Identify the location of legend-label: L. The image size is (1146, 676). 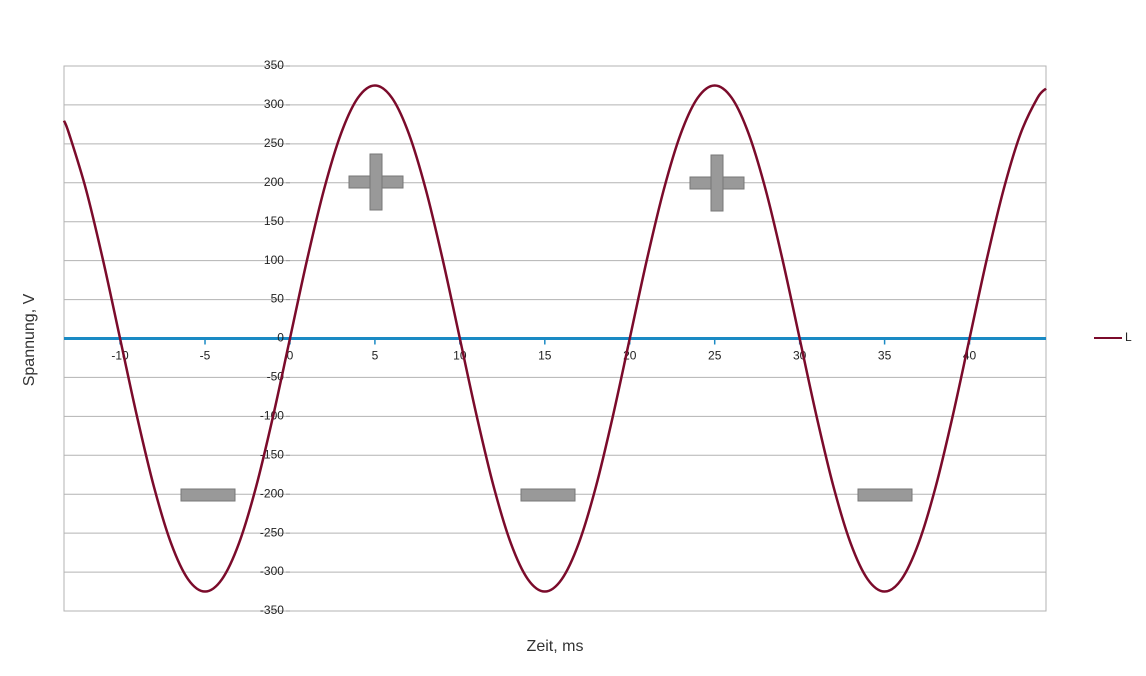
(1128, 337).